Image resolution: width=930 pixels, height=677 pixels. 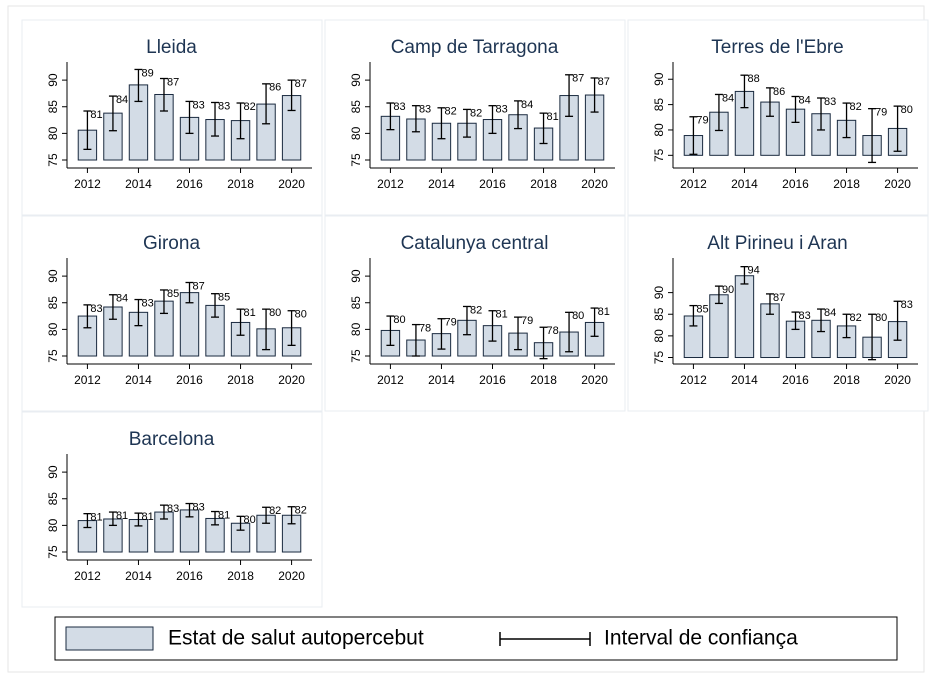 What do you see at coordinates (53, 329) in the screenshot?
I see `y-tick-label: 80` at bounding box center [53, 329].